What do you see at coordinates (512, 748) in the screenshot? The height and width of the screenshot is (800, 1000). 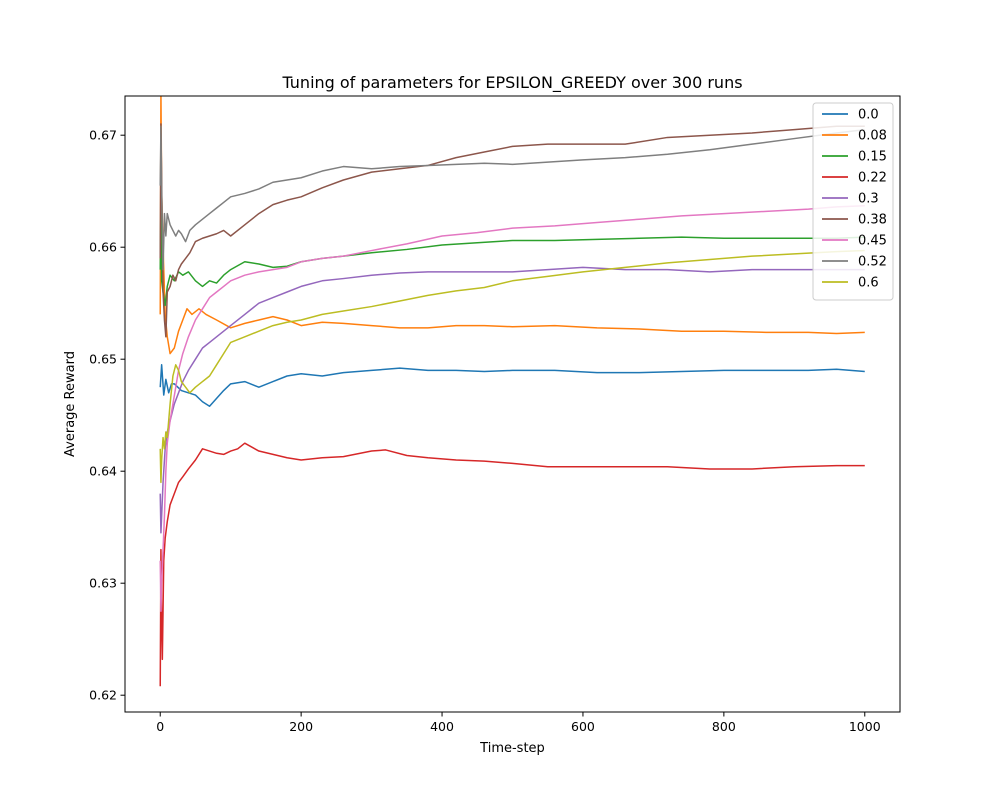 I see `x-axis-label: Time-step` at bounding box center [512, 748].